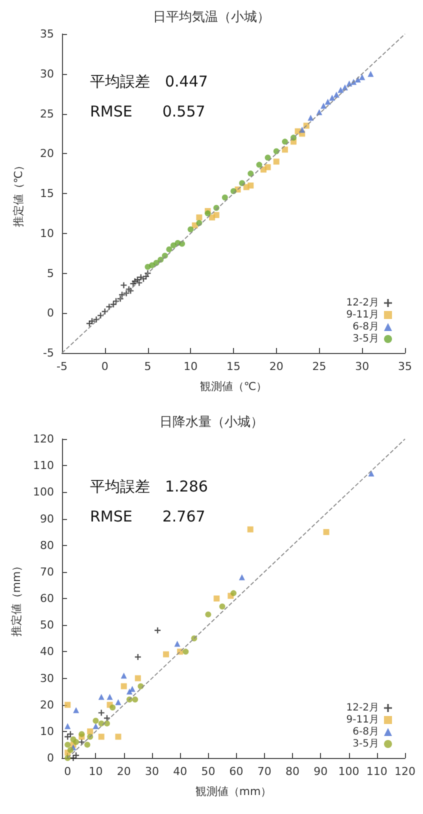  Describe the element at coordinates (50, 273) in the screenshot. I see `y-tick-label: 5` at that location.